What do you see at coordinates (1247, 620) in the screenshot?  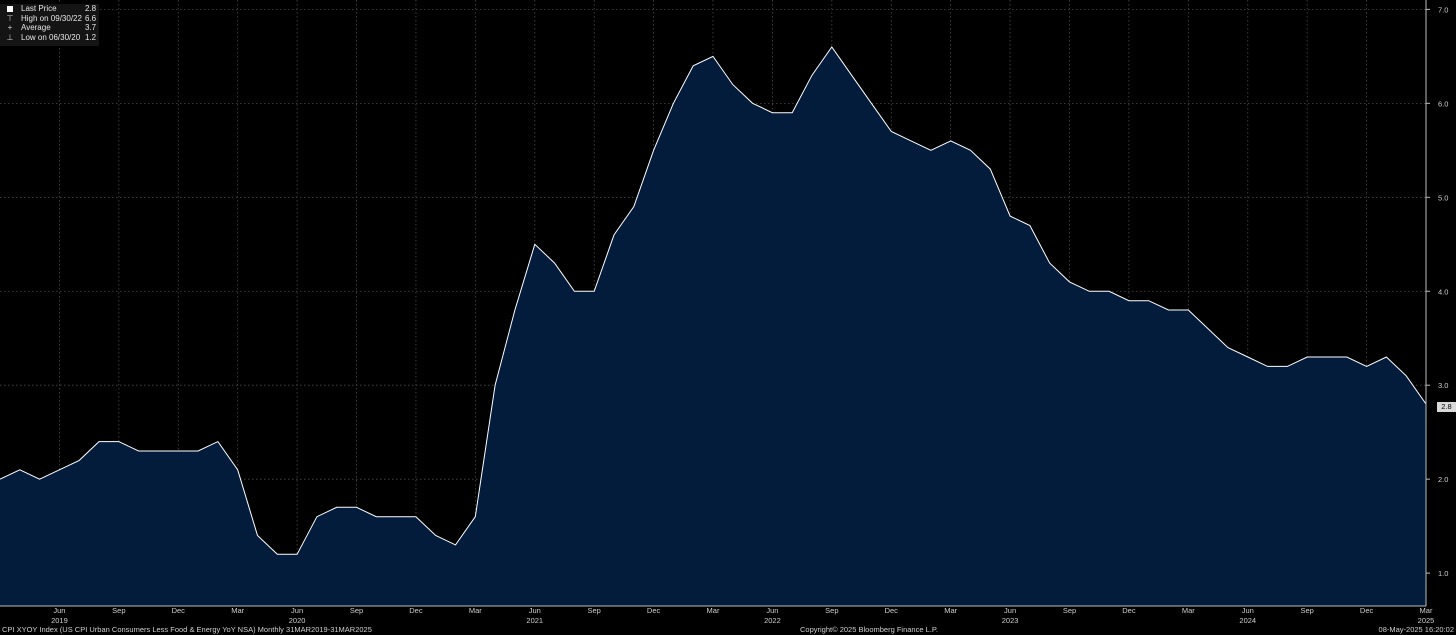 I see `x-year-label: 2024` at bounding box center [1247, 620].